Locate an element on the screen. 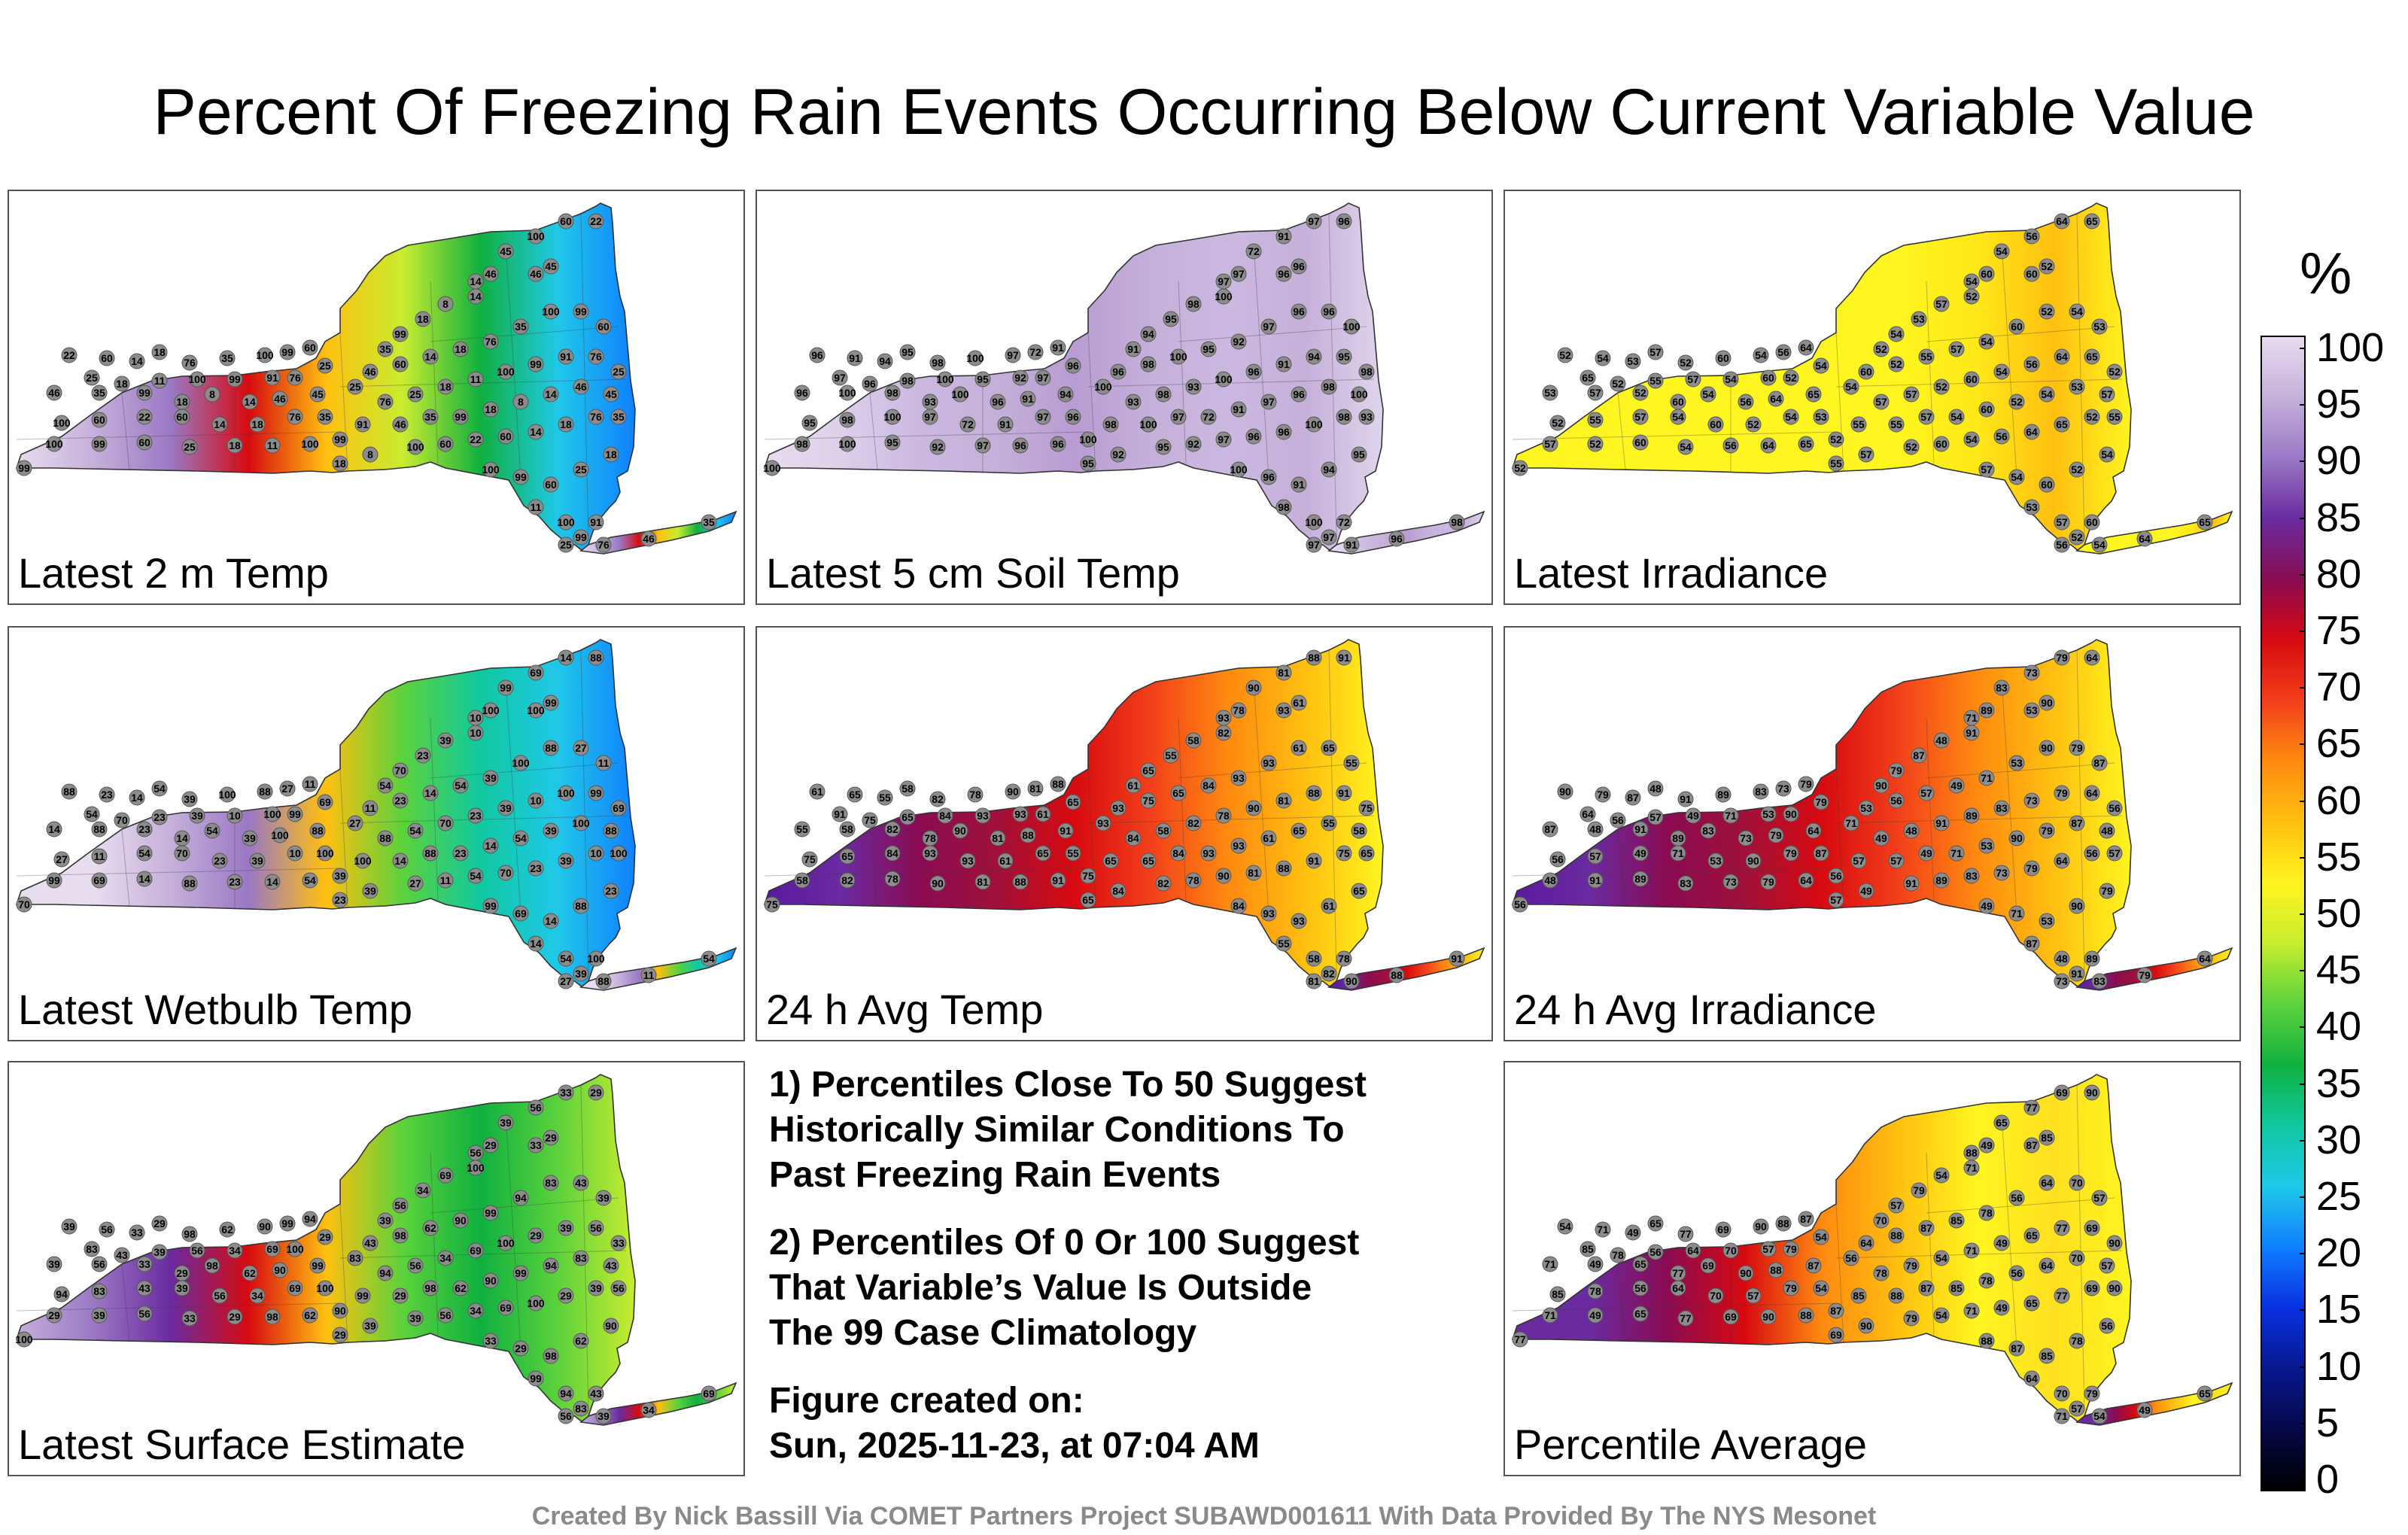  station-value: 98 is located at coordinates (1329, 387).